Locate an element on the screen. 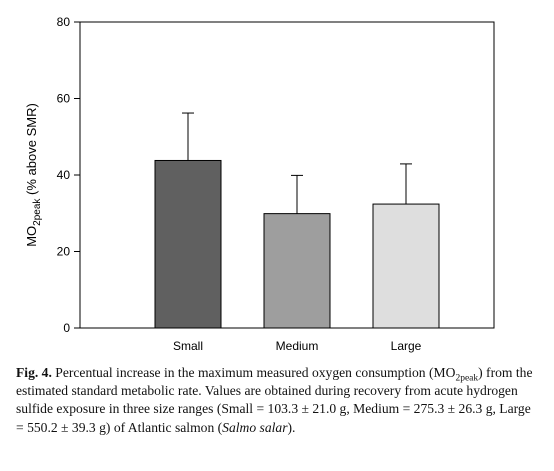 Image resolution: width=554 pixels, height=471 pixels. x-tick-label-small: Small is located at coordinates (188, 346).